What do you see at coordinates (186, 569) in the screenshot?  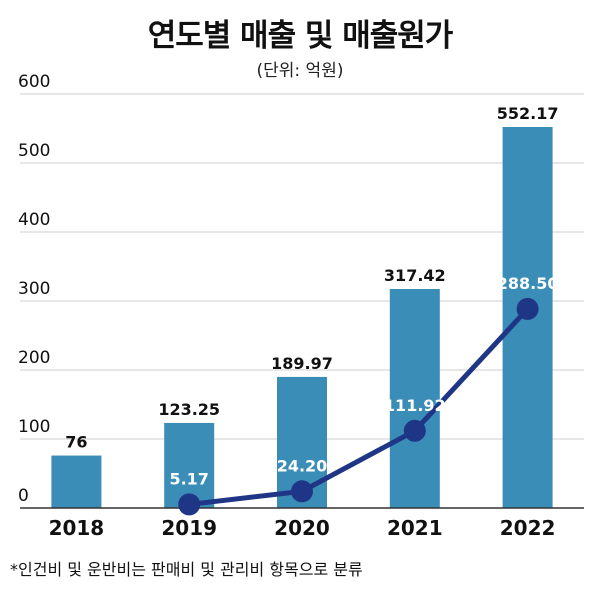 I see `footnote: *인건비 및 운반비는 판매비 및 관리비 항목으로 분류` at bounding box center [186, 569].